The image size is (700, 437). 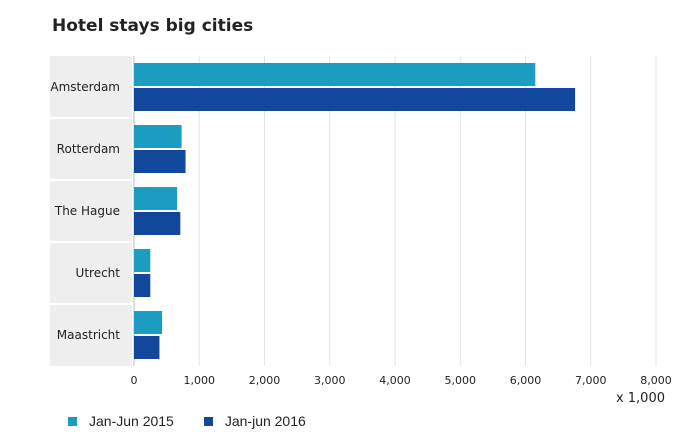 What do you see at coordinates (526, 380) in the screenshot?
I see `x-tick-label: 6,000` at bounding box center [526, 380].